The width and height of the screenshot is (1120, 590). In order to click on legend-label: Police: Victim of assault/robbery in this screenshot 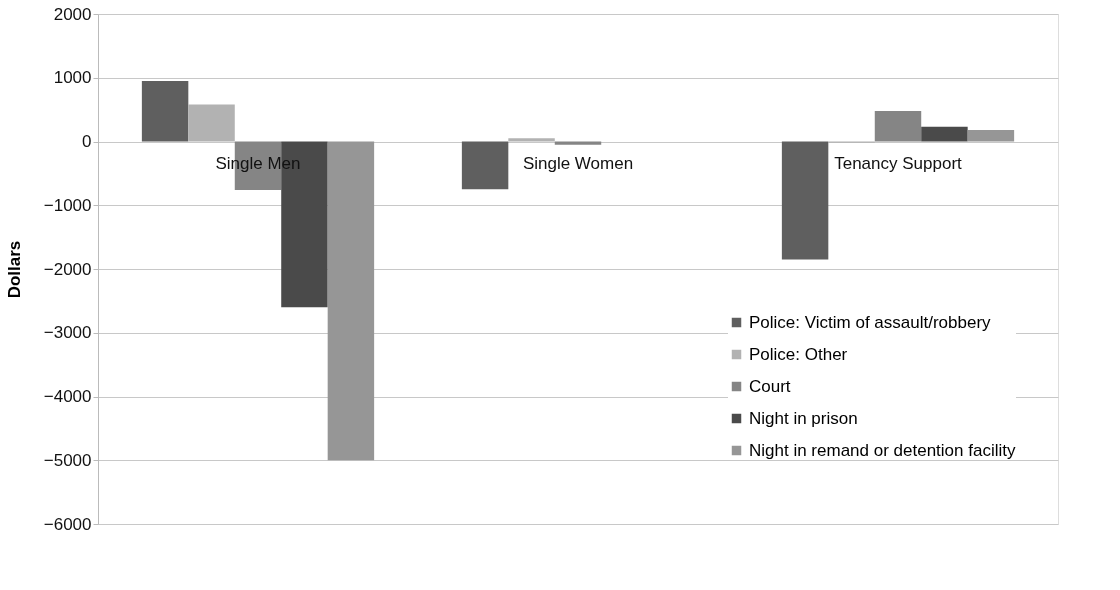, I will do `click(870, 322)`.